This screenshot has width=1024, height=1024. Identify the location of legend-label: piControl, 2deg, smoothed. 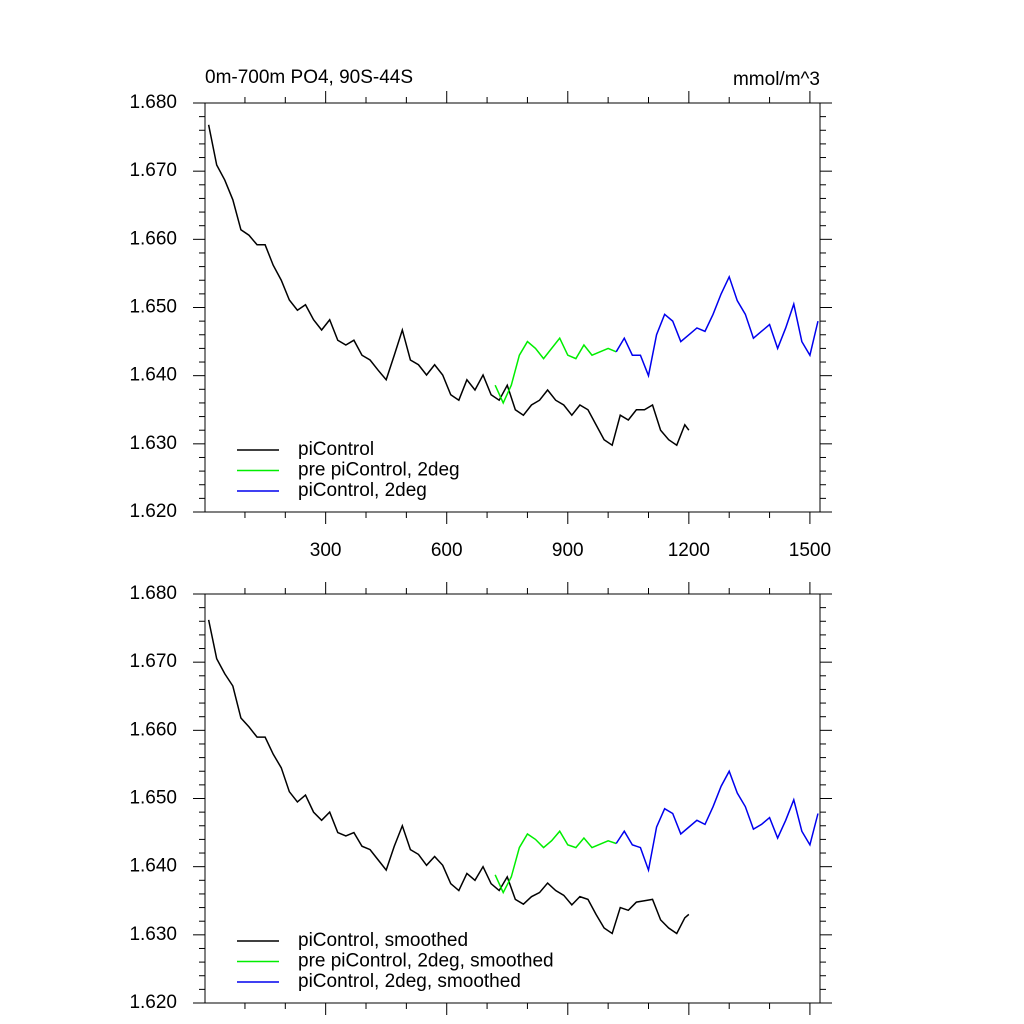
(409, 981).